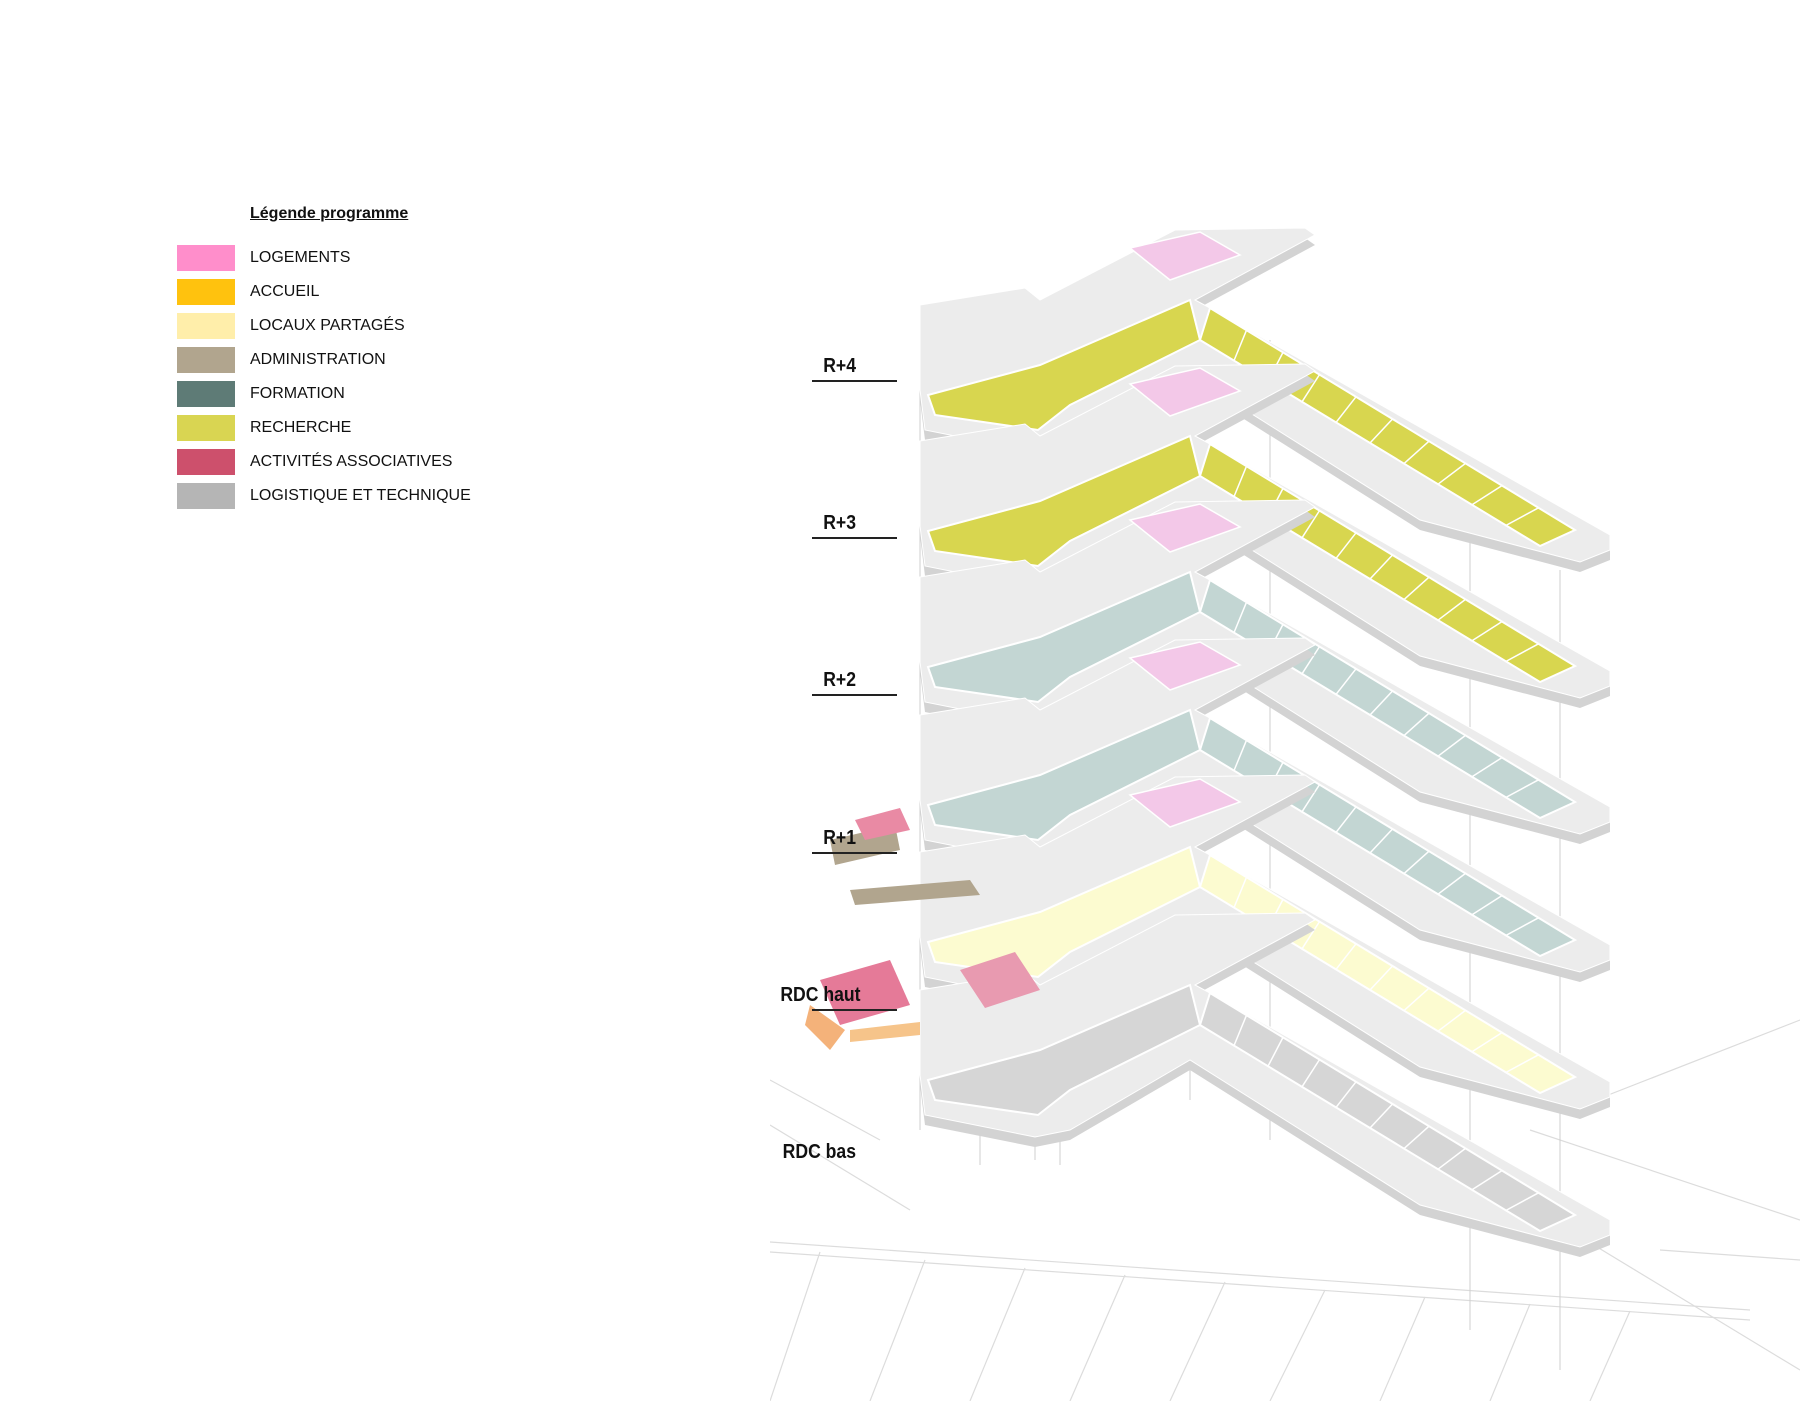 This screenshot has width=1800, height=1401. Describe the element at coordinates (351, 461) in the screenshot. I see `legend-label: ACTIVITÉS ASSOCIATIVES` at that location.